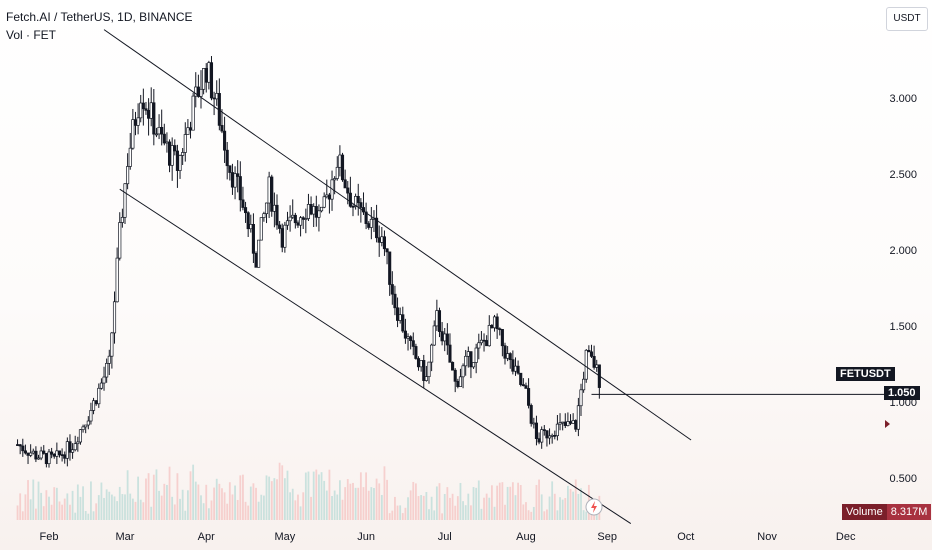  I want to click on volume-badge-value: 8.317M, so click(909, 512).